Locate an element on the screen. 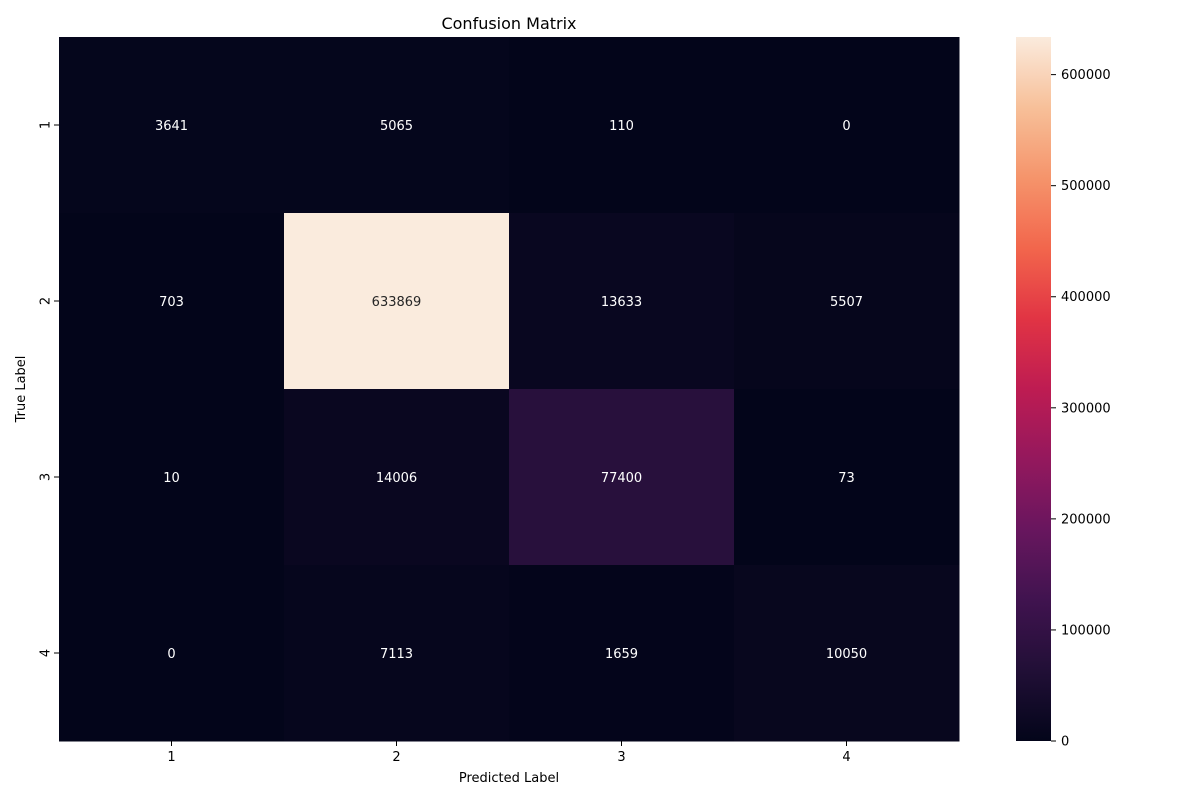 The image size is (1200, 800). heatmap-cell-label-3-1: 10 is located at coordinates (171, 478).